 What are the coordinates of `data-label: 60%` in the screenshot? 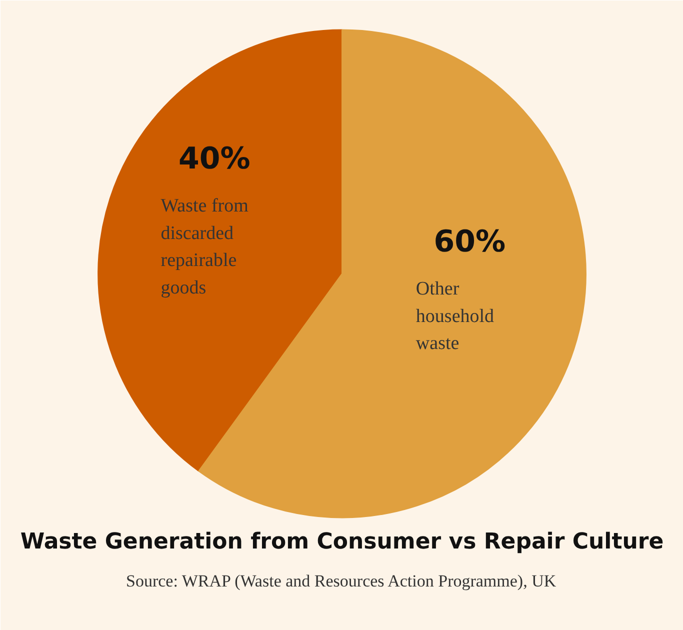 It's located at (470, 242).